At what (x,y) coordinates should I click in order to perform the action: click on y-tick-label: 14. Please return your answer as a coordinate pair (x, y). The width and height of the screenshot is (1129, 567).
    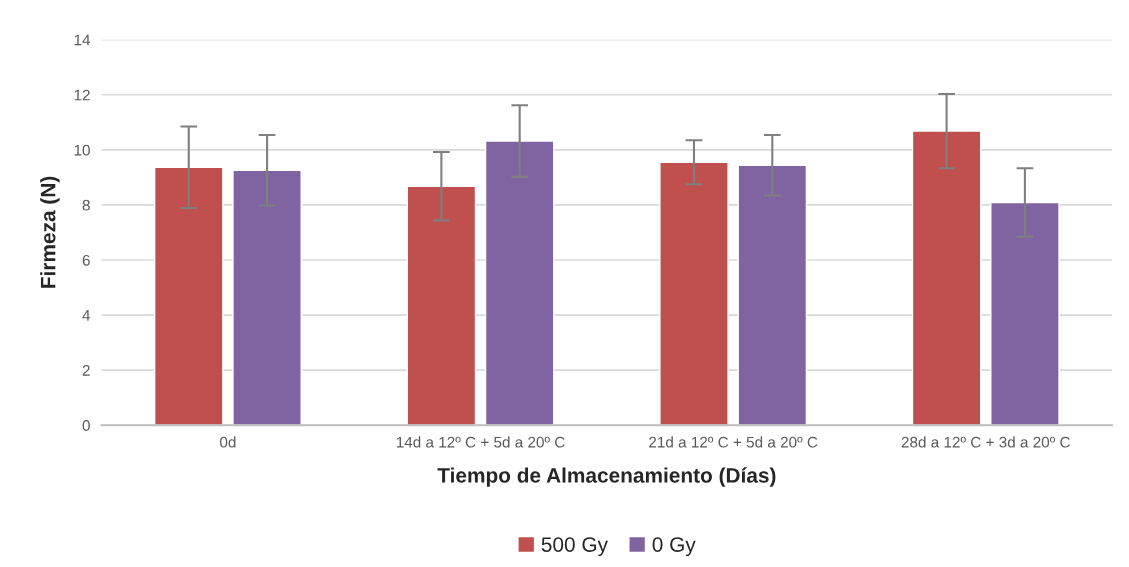
    Looking at the image, I should click on (82, 40).